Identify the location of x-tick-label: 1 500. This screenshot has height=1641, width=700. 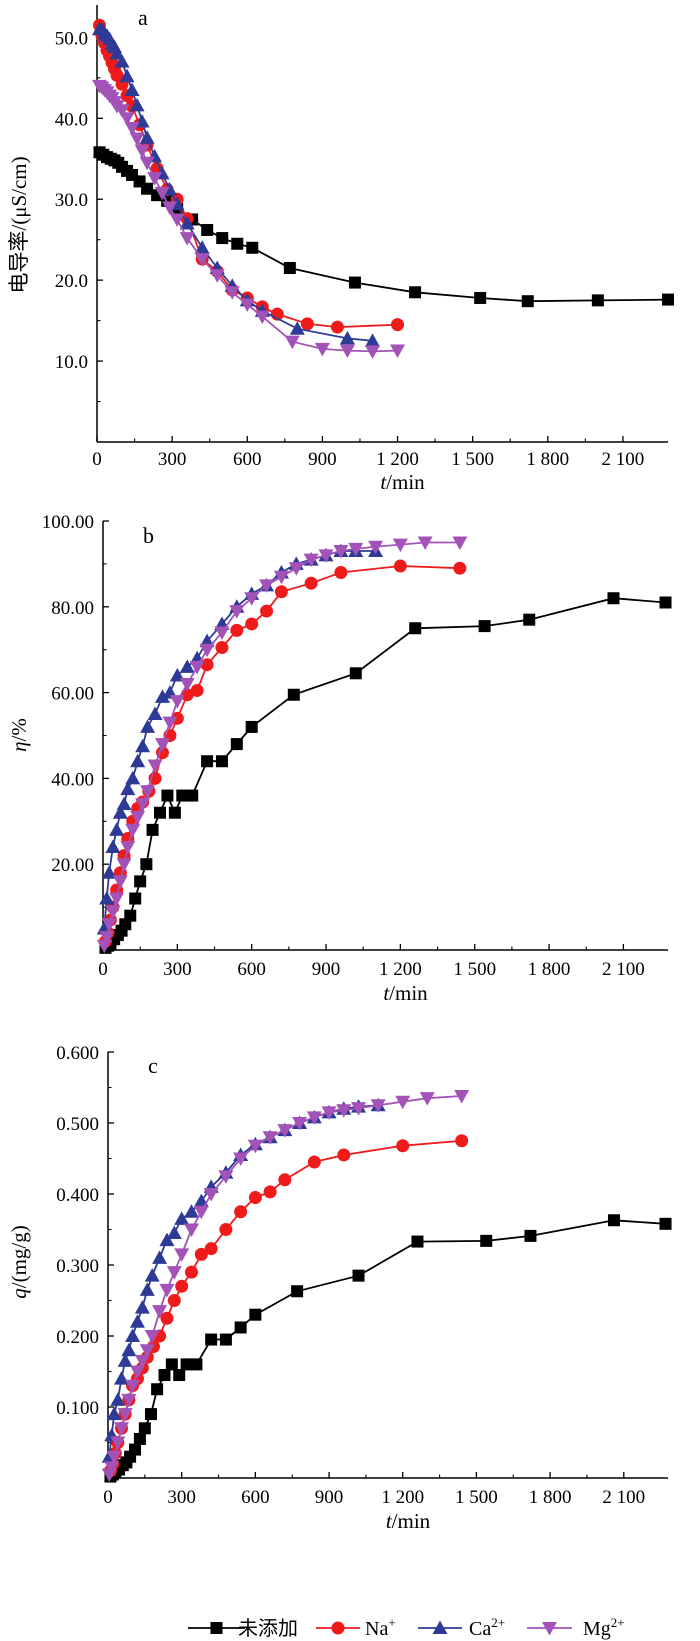
(472, 459).